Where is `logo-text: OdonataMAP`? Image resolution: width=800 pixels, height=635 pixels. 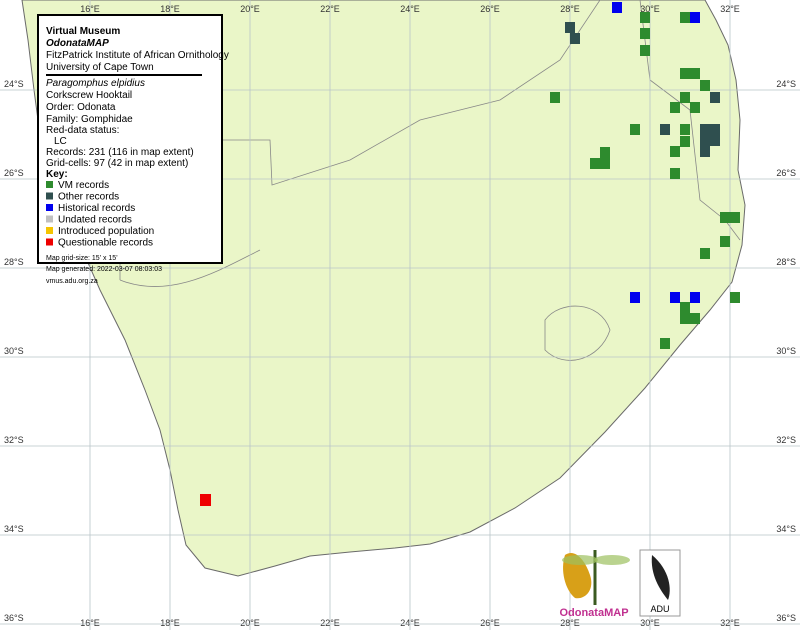
logo-text: OdonataMAP is located at coordinates (593, 613).